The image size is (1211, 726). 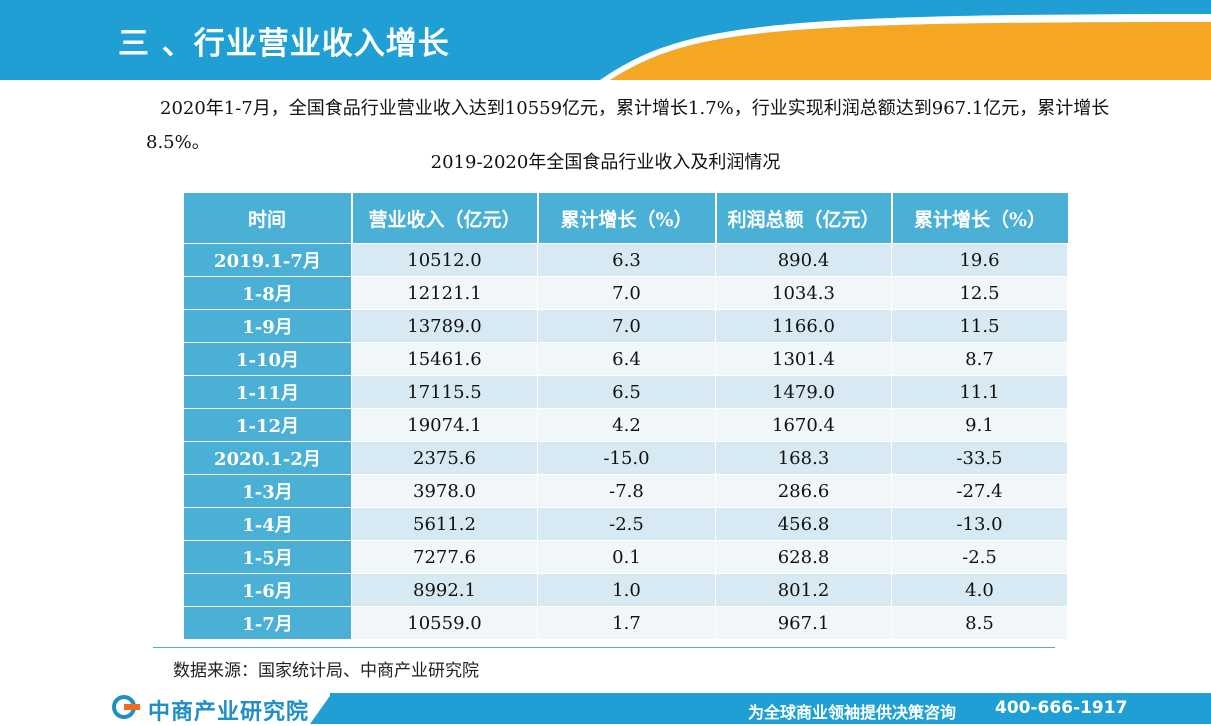 I want to click on revenue-cell: 13789.0, so click(x=444, y=326).